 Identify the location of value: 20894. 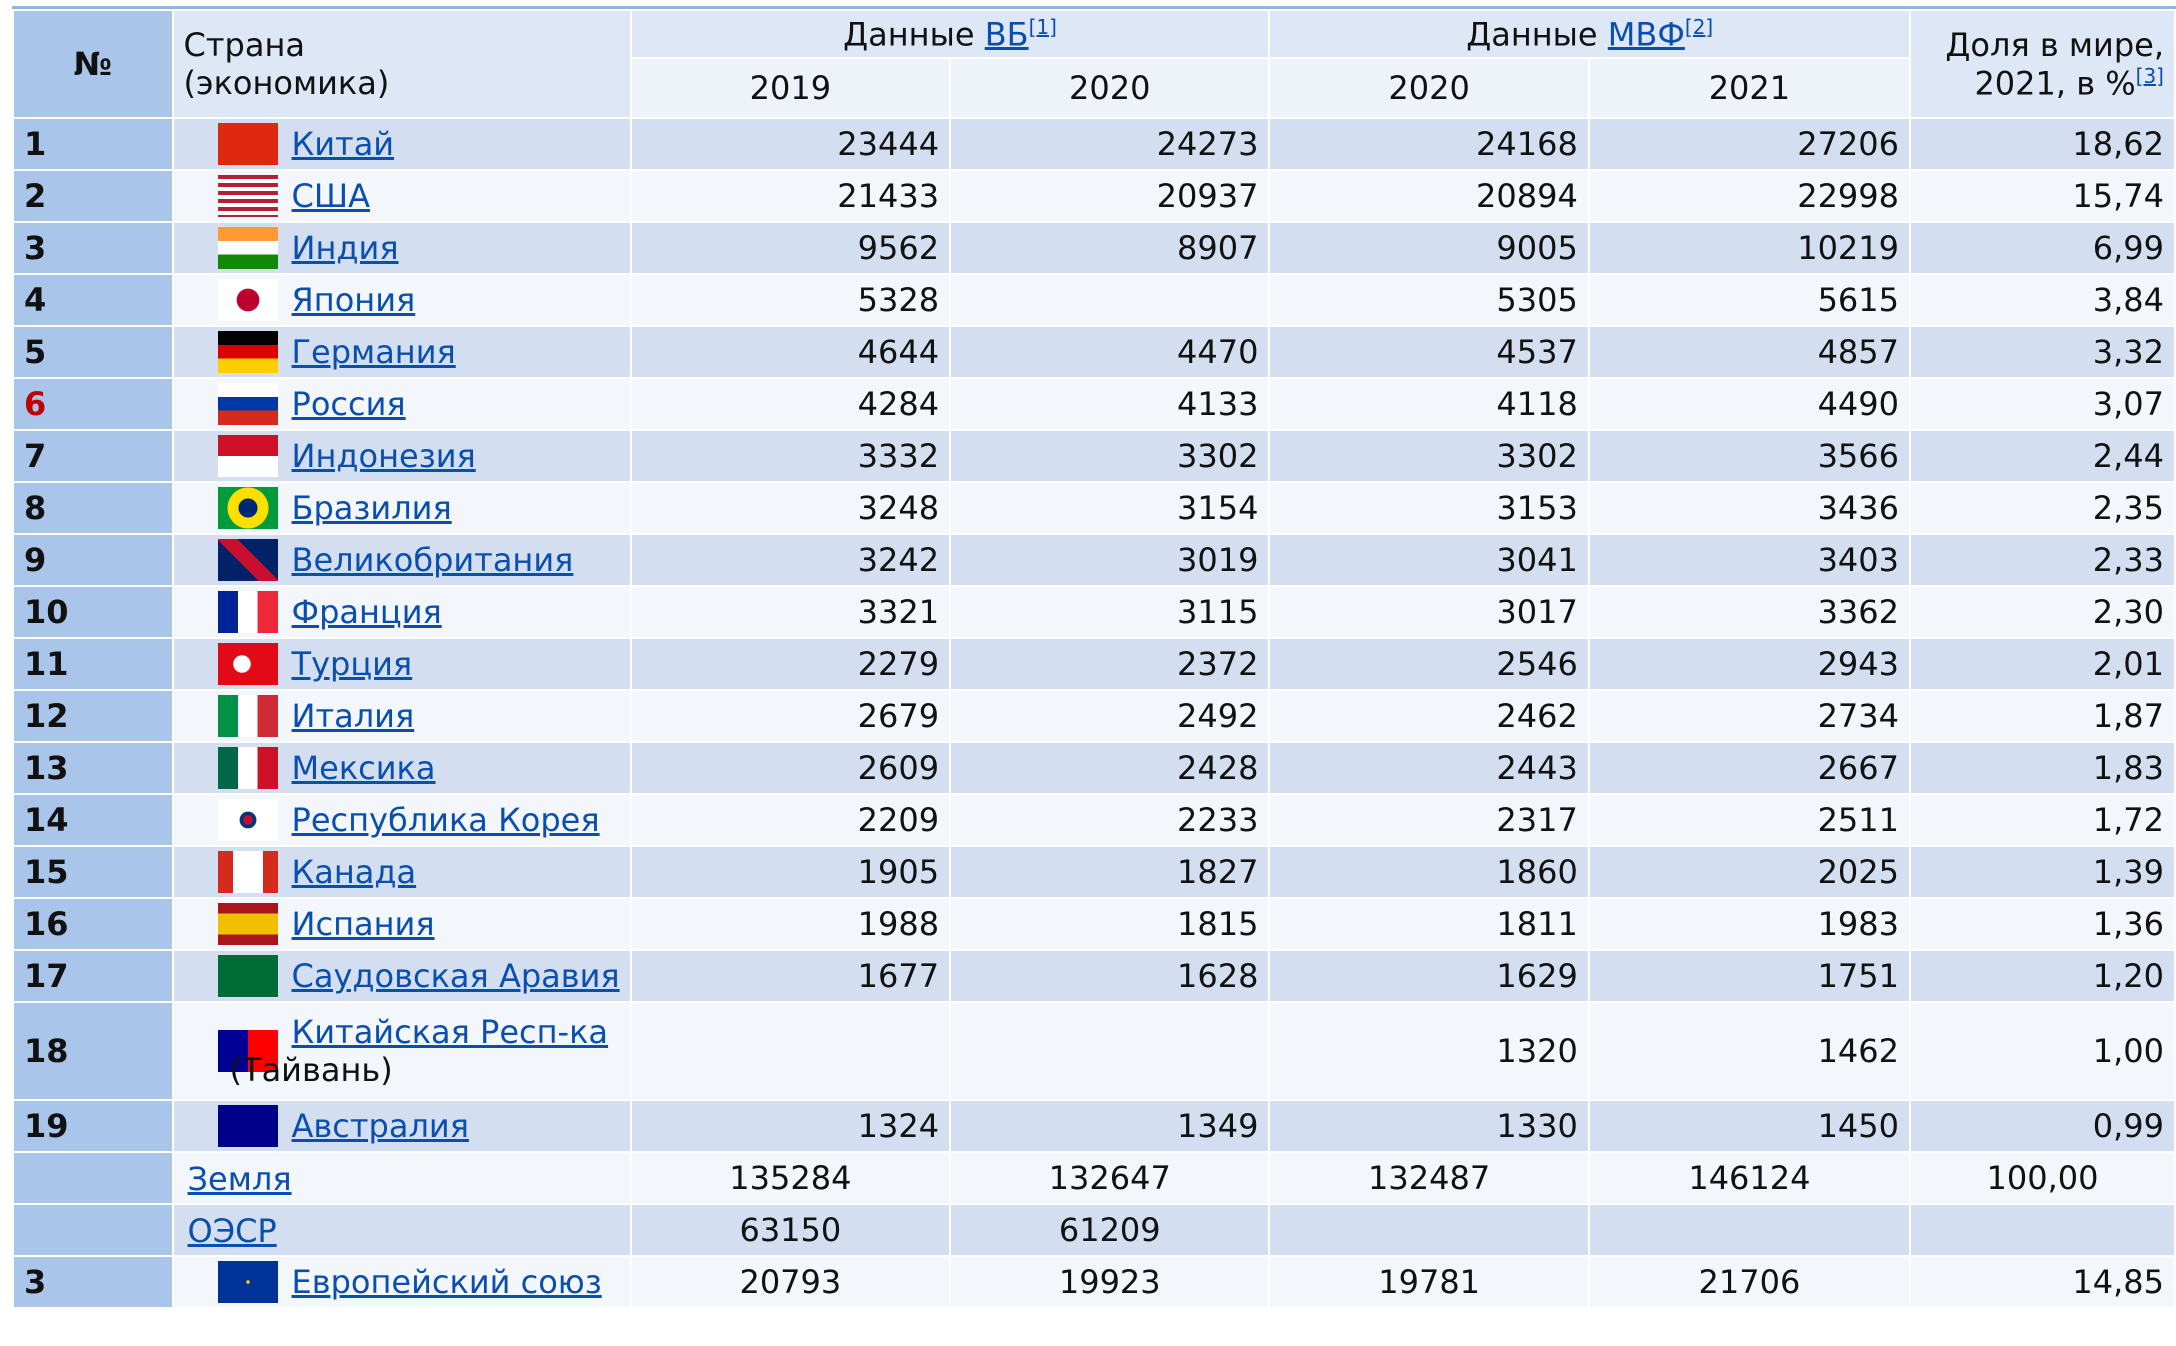
(1429, 196).